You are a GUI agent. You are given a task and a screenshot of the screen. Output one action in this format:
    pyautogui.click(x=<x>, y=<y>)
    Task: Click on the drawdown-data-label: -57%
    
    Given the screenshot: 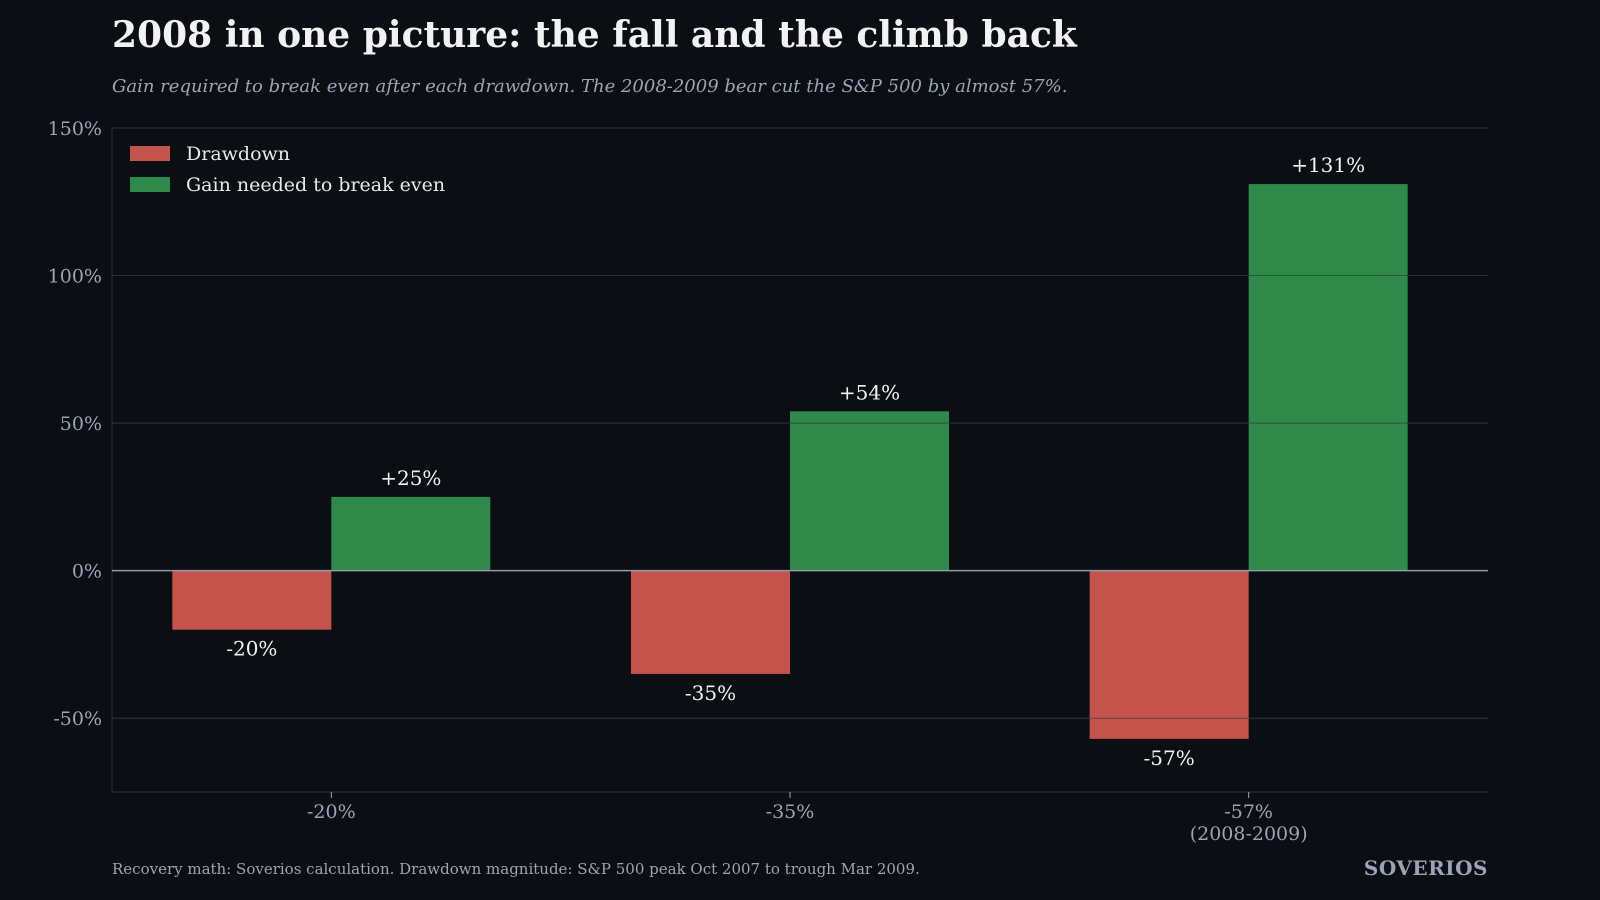 What is the action you would take?
    pyautogui.click(x=1169, y=758)
    